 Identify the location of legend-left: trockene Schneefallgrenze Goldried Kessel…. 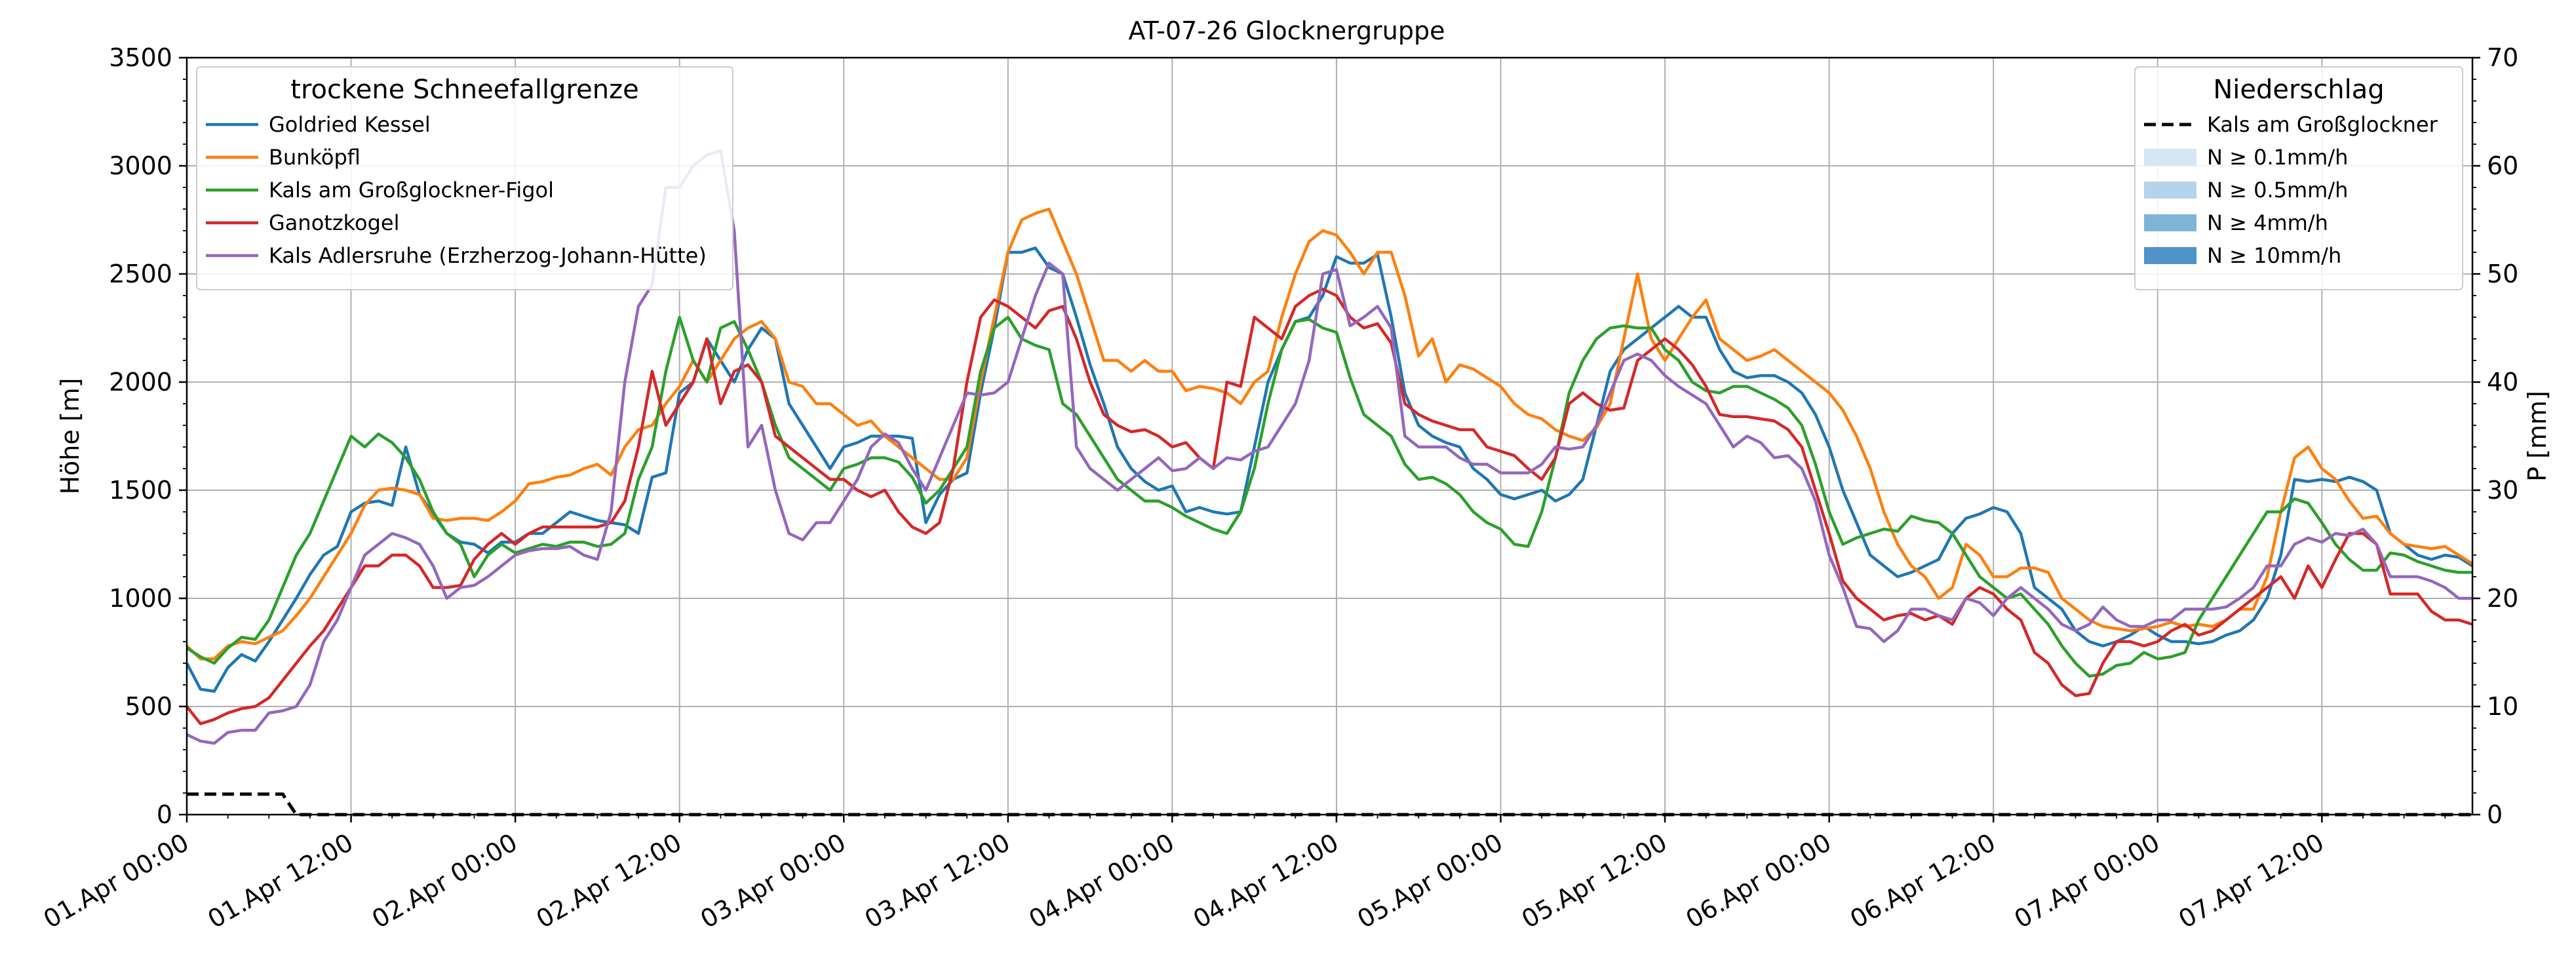
(464, 178).